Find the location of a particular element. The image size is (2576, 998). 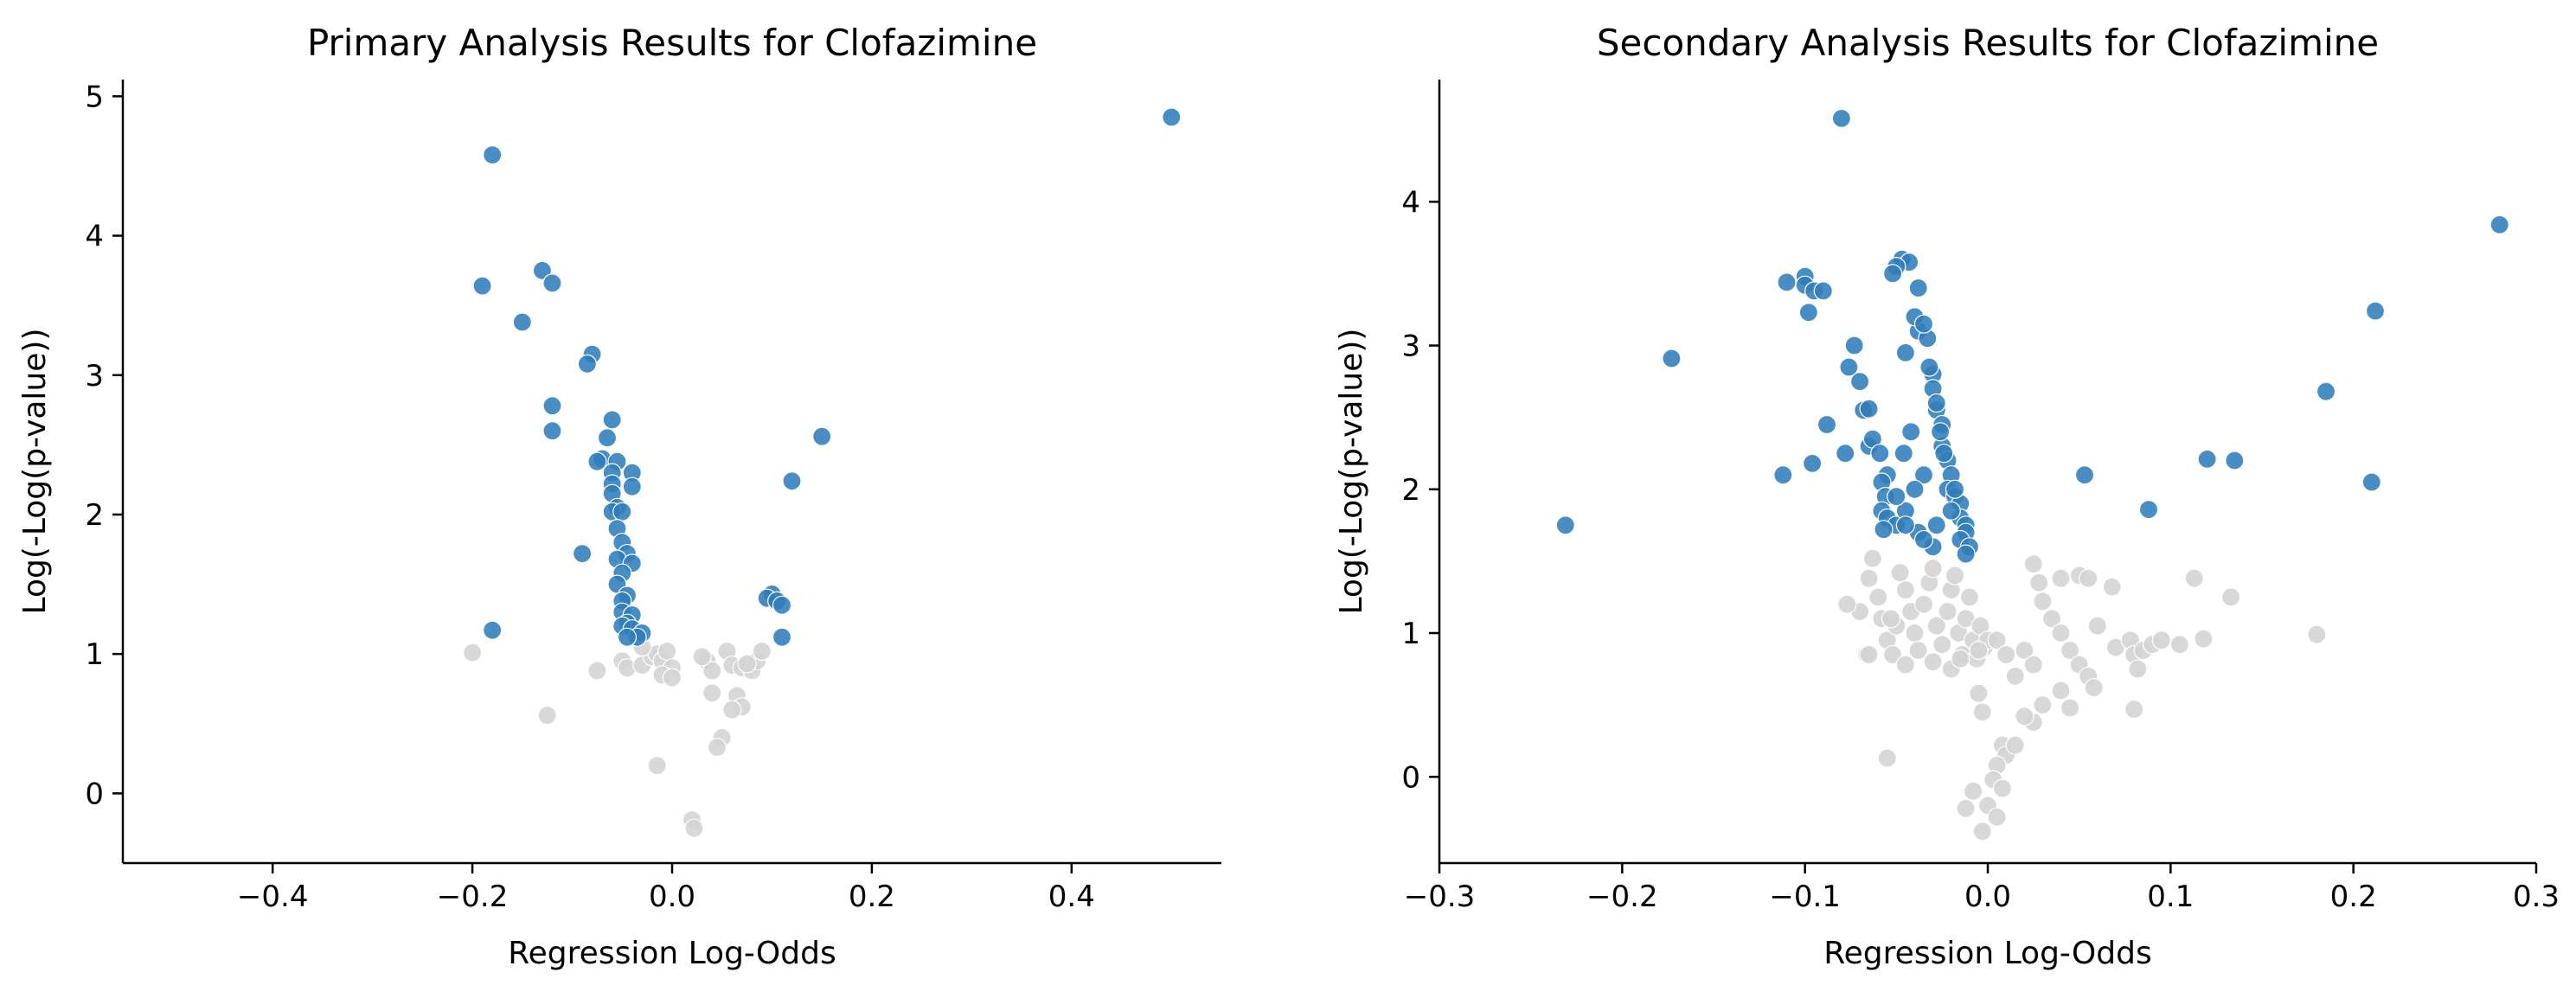

primary-y-tick-label: 2 is located at coordinates (94, 515).